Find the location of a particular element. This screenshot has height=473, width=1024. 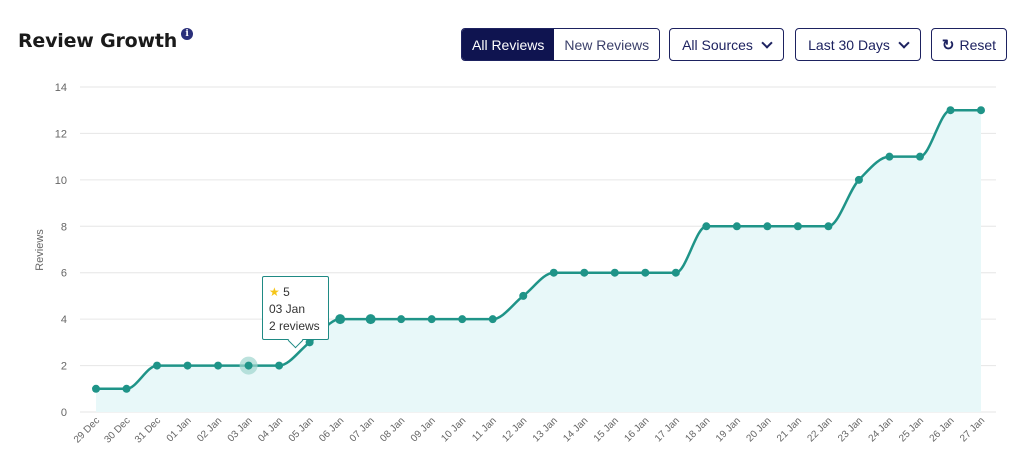

x-tick-label: 12 Jan is located at coordinates (514, 429).